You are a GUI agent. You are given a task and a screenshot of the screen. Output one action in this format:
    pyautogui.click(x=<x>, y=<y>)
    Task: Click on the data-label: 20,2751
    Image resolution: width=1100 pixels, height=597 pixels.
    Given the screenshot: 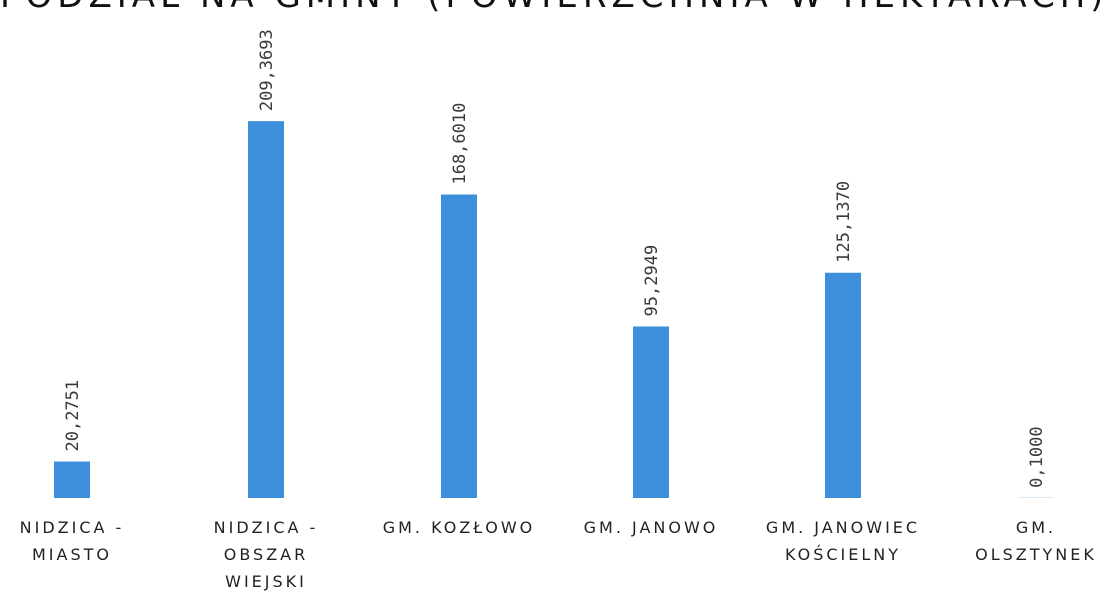 What is the action you would take?
    pyautogui.click(x=73, y=416)
    